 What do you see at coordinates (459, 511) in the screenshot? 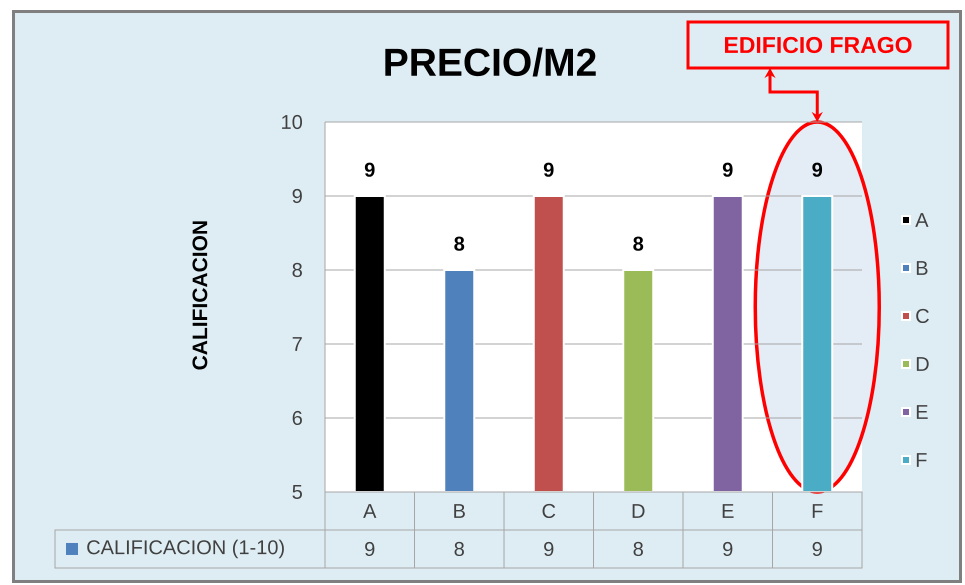
I see `x-tick-label: B` at bounding box center [459, 511].